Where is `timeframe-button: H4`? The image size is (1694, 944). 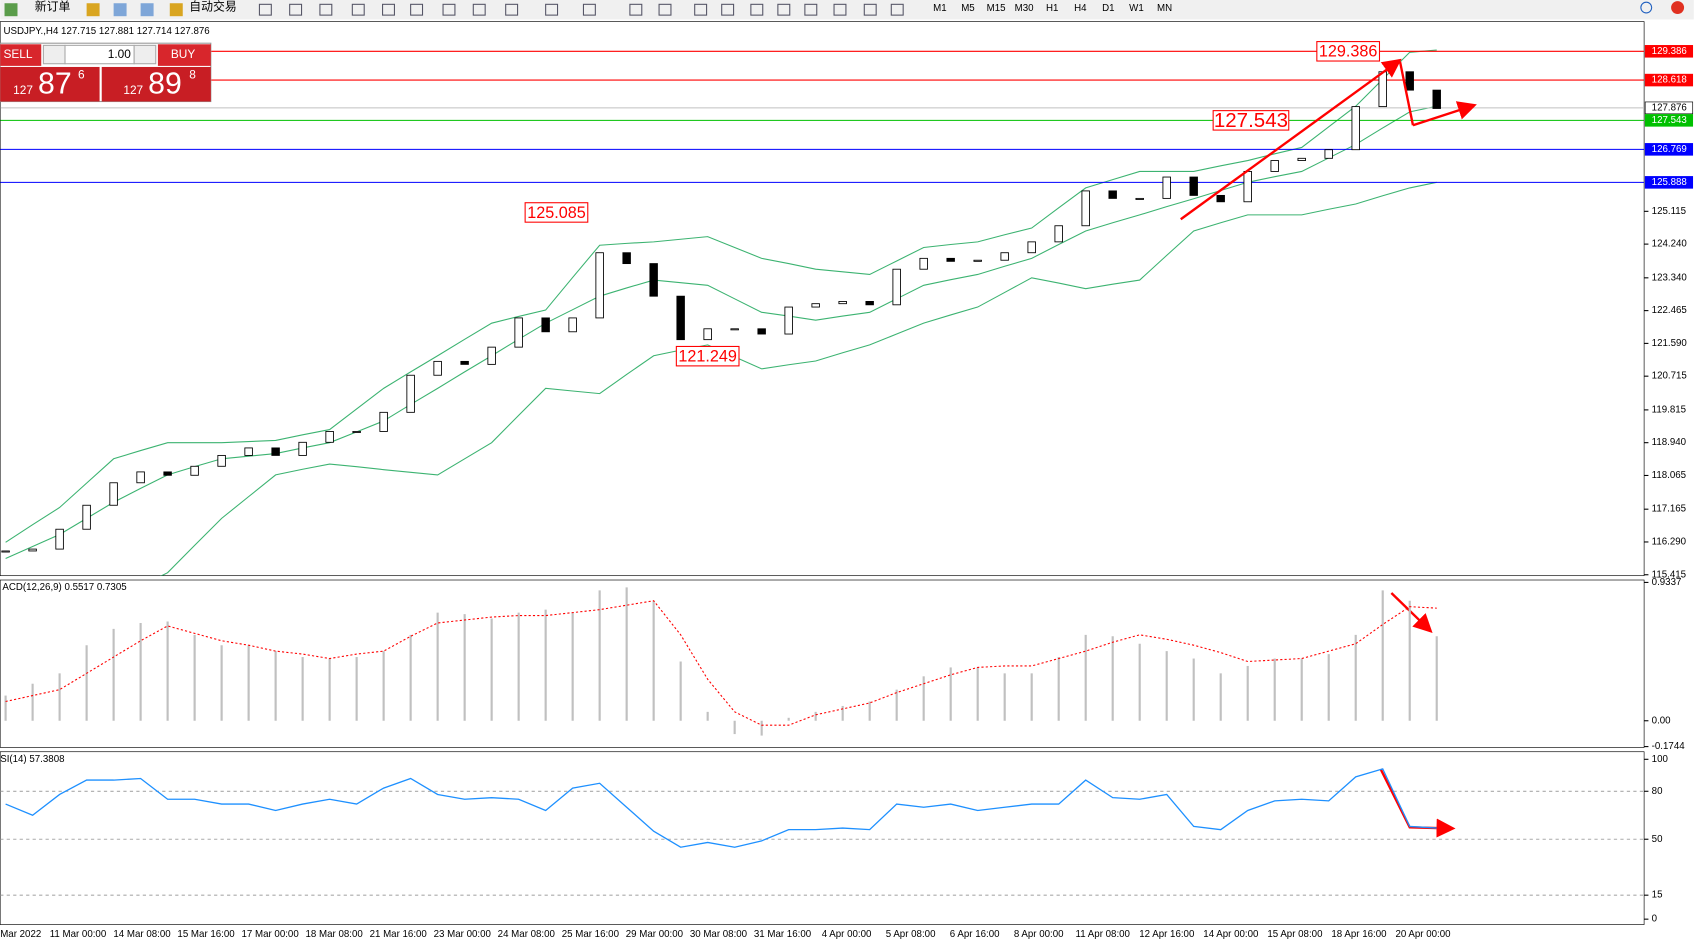 timeframe-button: H4 is located at coordinates (1080, 8).